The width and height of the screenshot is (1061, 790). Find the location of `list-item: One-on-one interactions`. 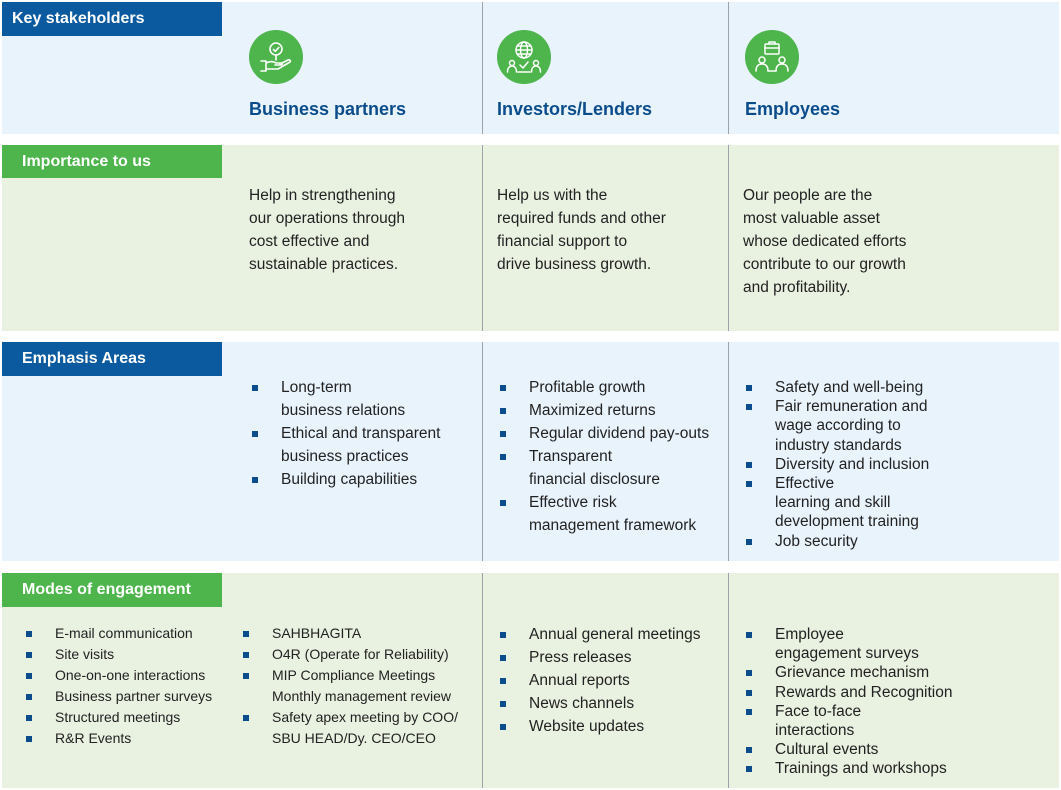

list-item: One-on-one interactions is located at coordinates (129, 675).